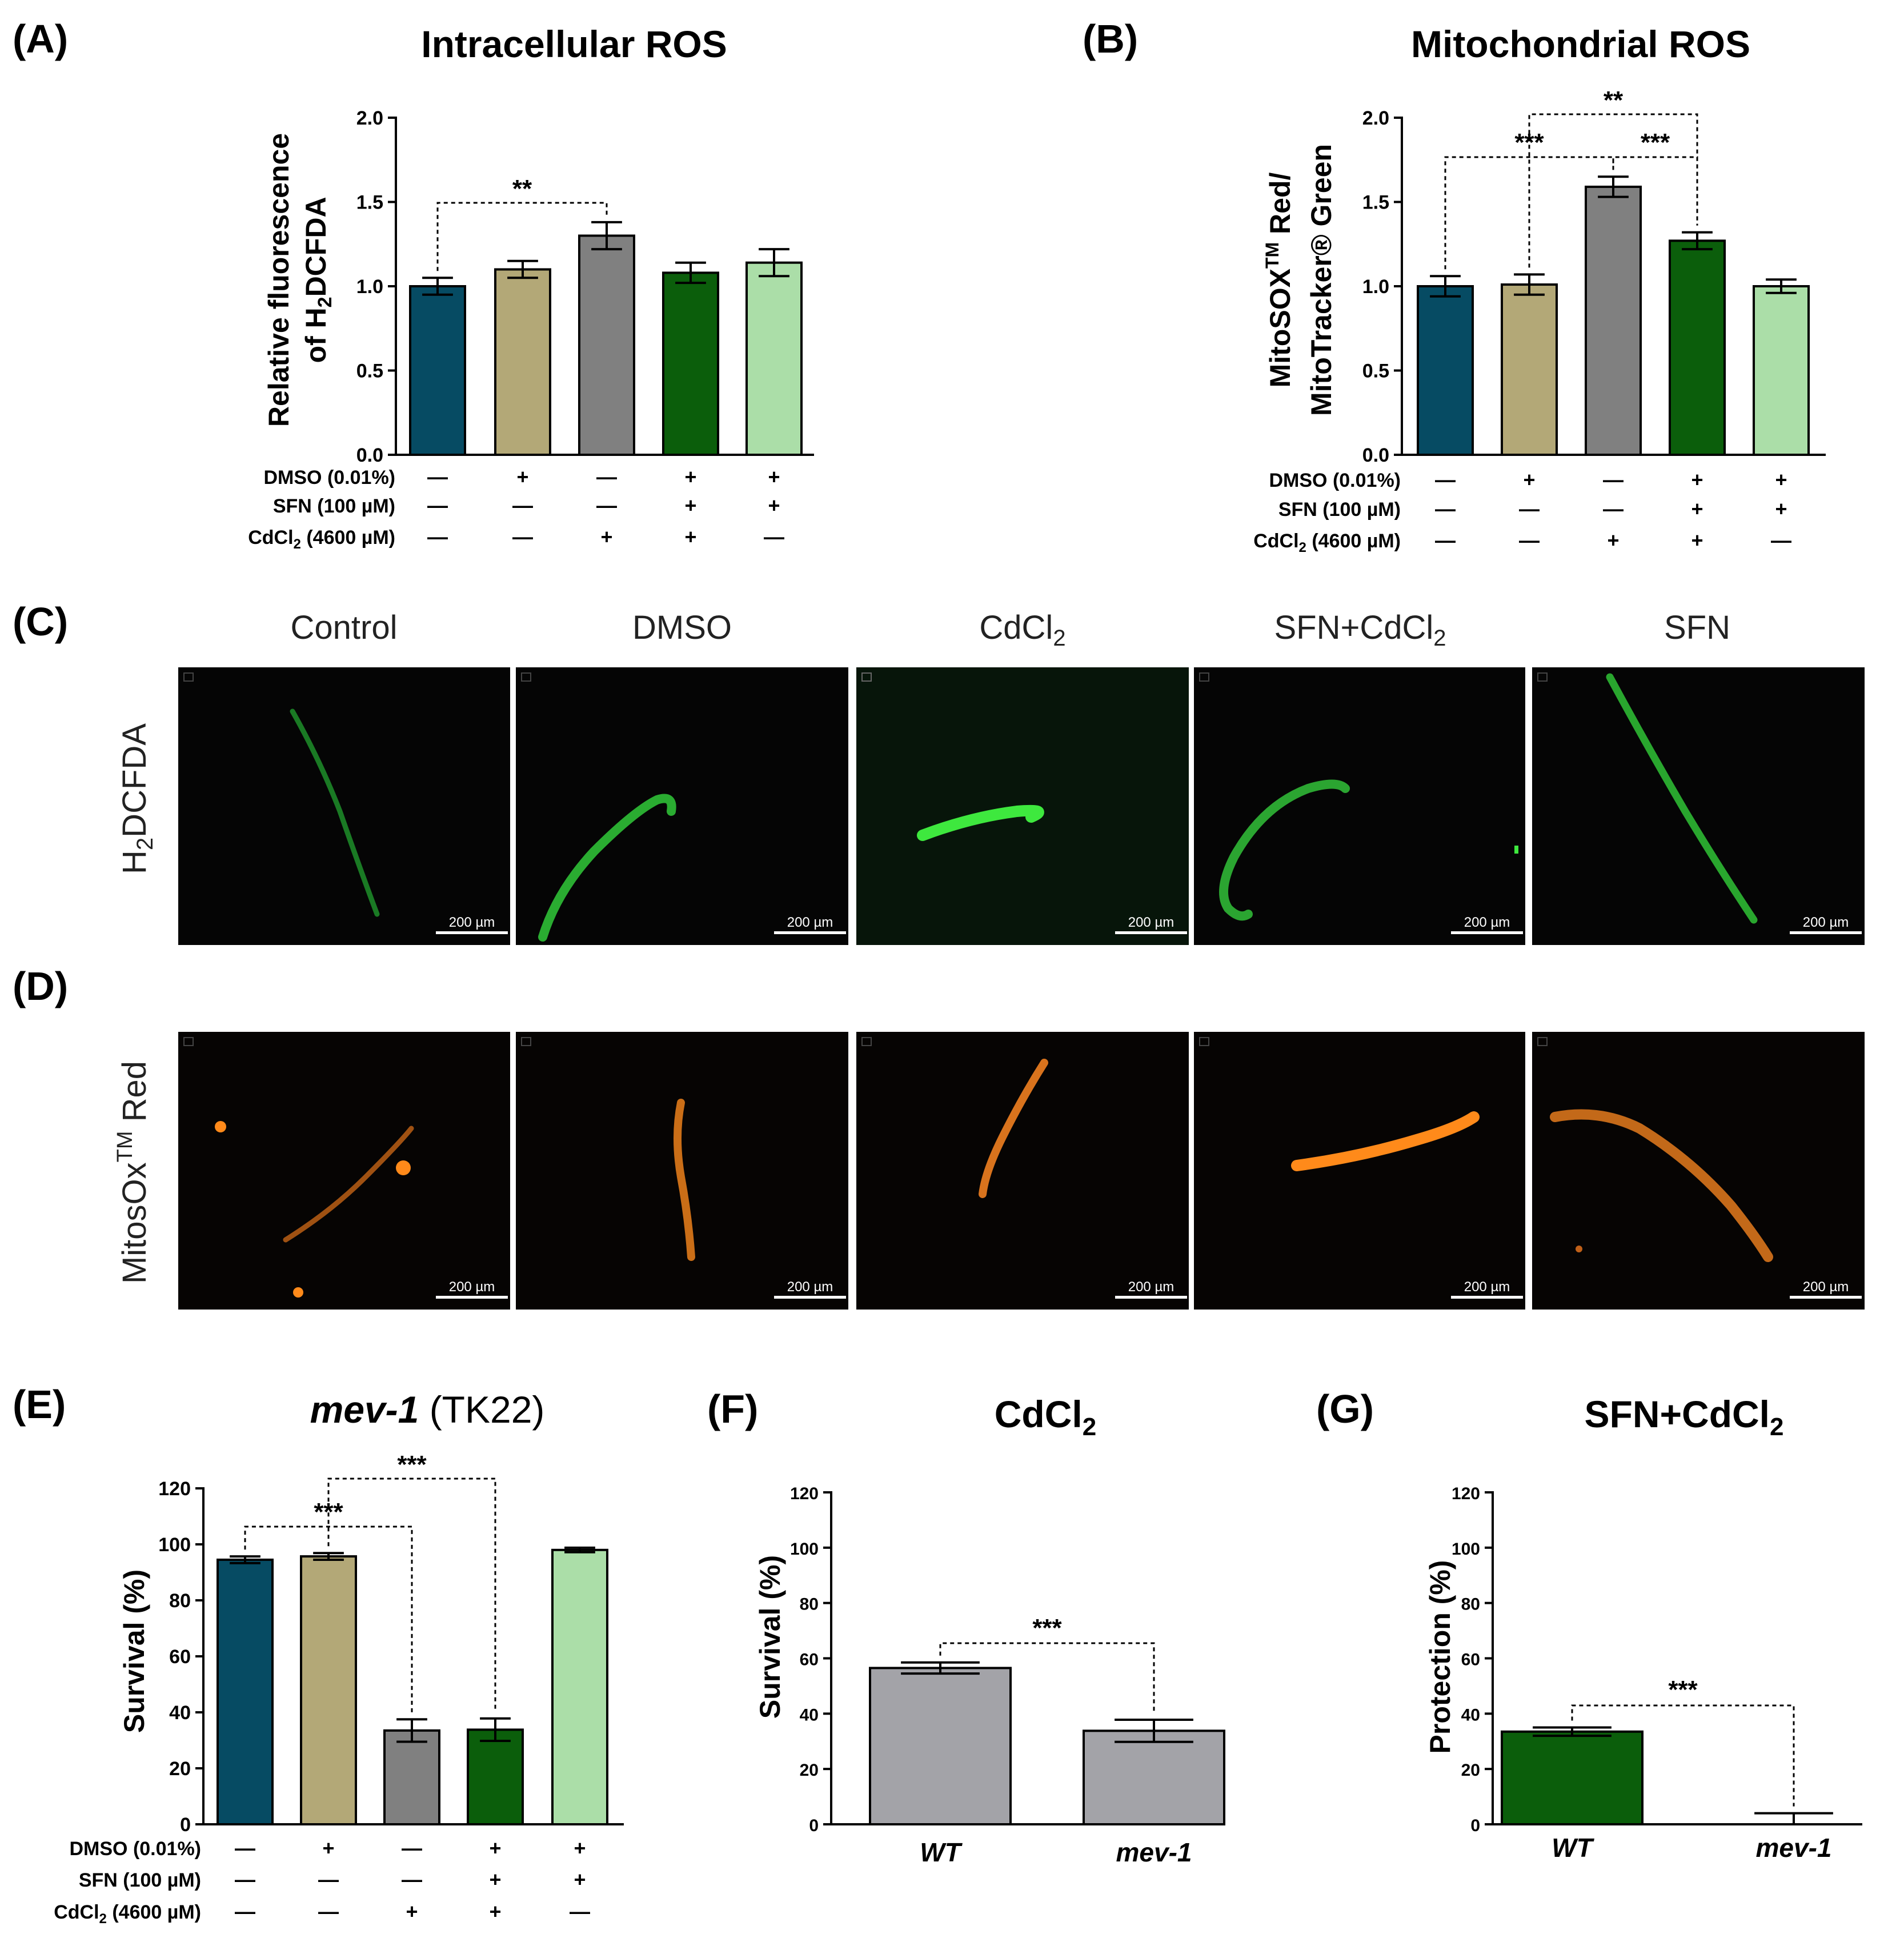 The height and width of the screenshot is (1942, 1904). What do you see at coordinates (770, 1637) in the screenshot?
I see `y-axis-label-f: Survival (%)` at bounding box center [770, 1637].